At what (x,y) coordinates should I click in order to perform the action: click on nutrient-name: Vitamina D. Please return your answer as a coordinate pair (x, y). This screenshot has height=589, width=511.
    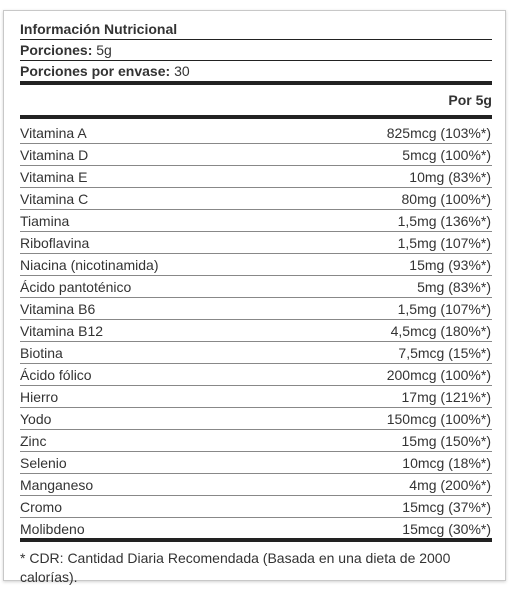
    Looking at the image, I should click on (54, 155).